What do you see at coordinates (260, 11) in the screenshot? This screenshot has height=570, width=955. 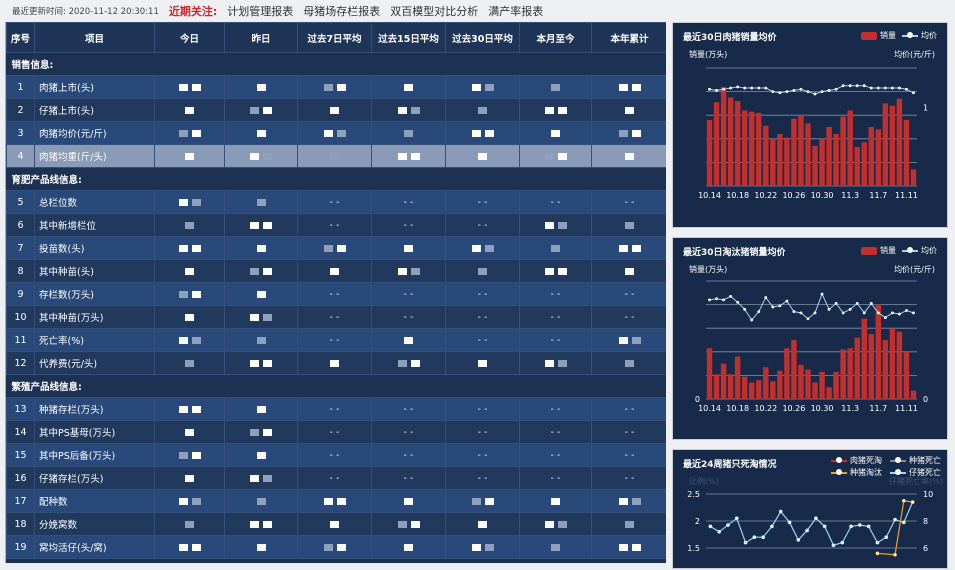 I see `link-plan-report: 计划管理报表` at bounding box center [260, 11].